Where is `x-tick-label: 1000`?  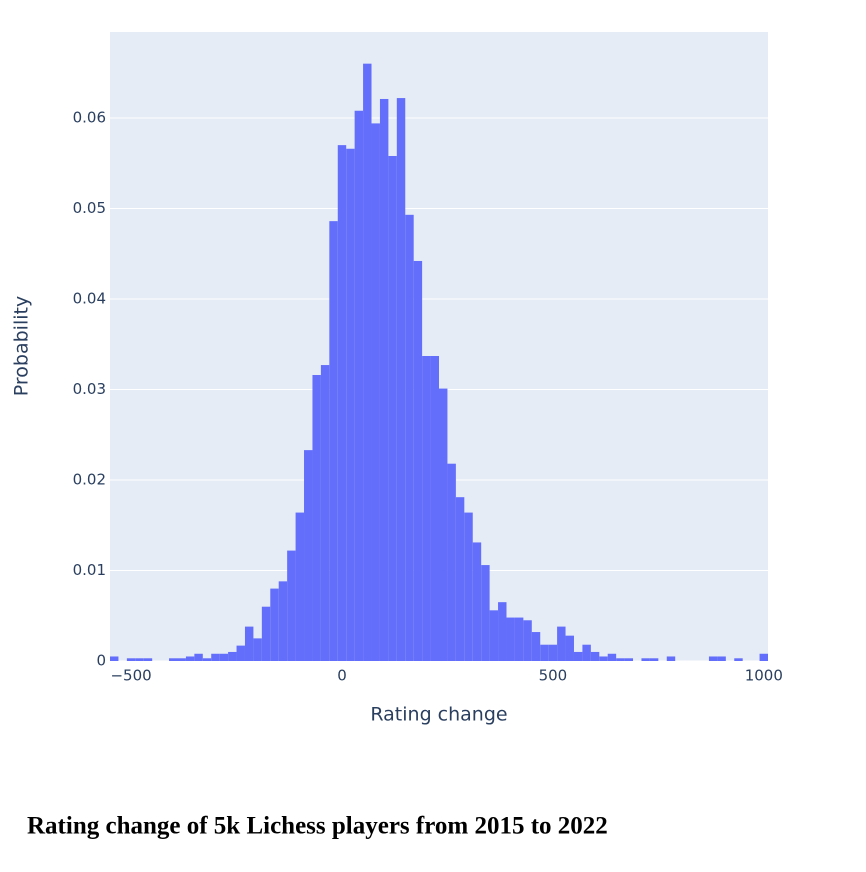
x-tick-label: 1000 is located at coordinates (764, 676).